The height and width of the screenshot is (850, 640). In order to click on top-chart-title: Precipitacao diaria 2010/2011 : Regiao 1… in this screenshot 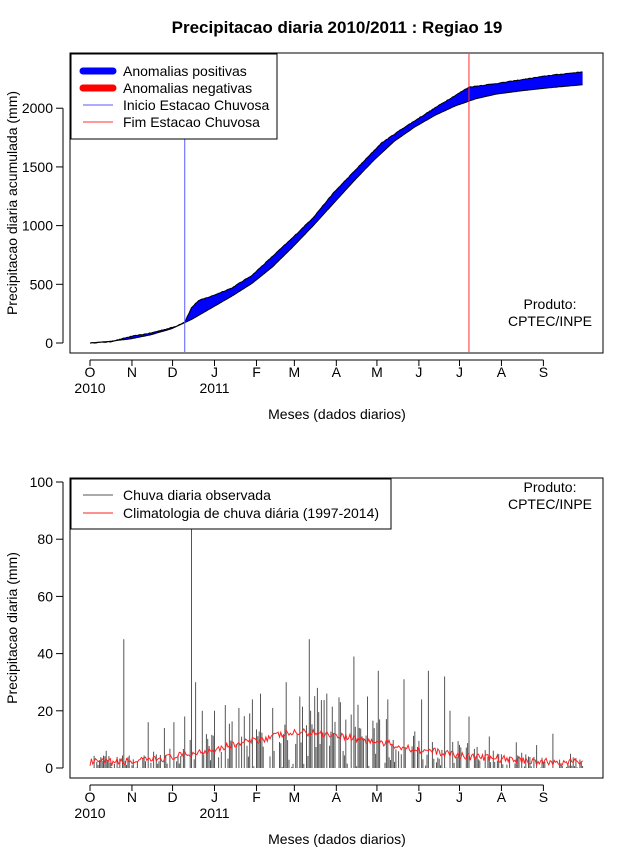, I will do `click(337, 27)`.